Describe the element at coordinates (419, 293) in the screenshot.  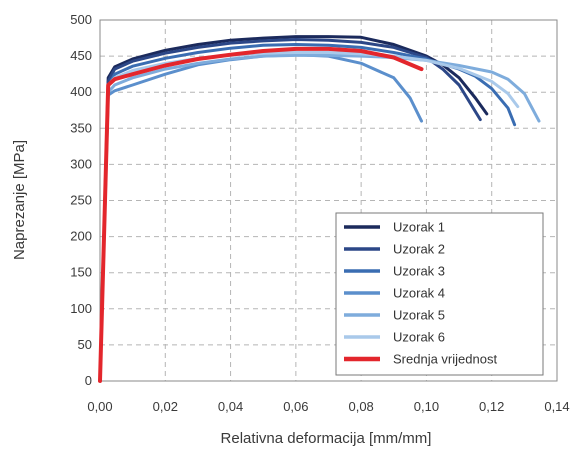
I see `legend-label: Uzorak 4` at that location.